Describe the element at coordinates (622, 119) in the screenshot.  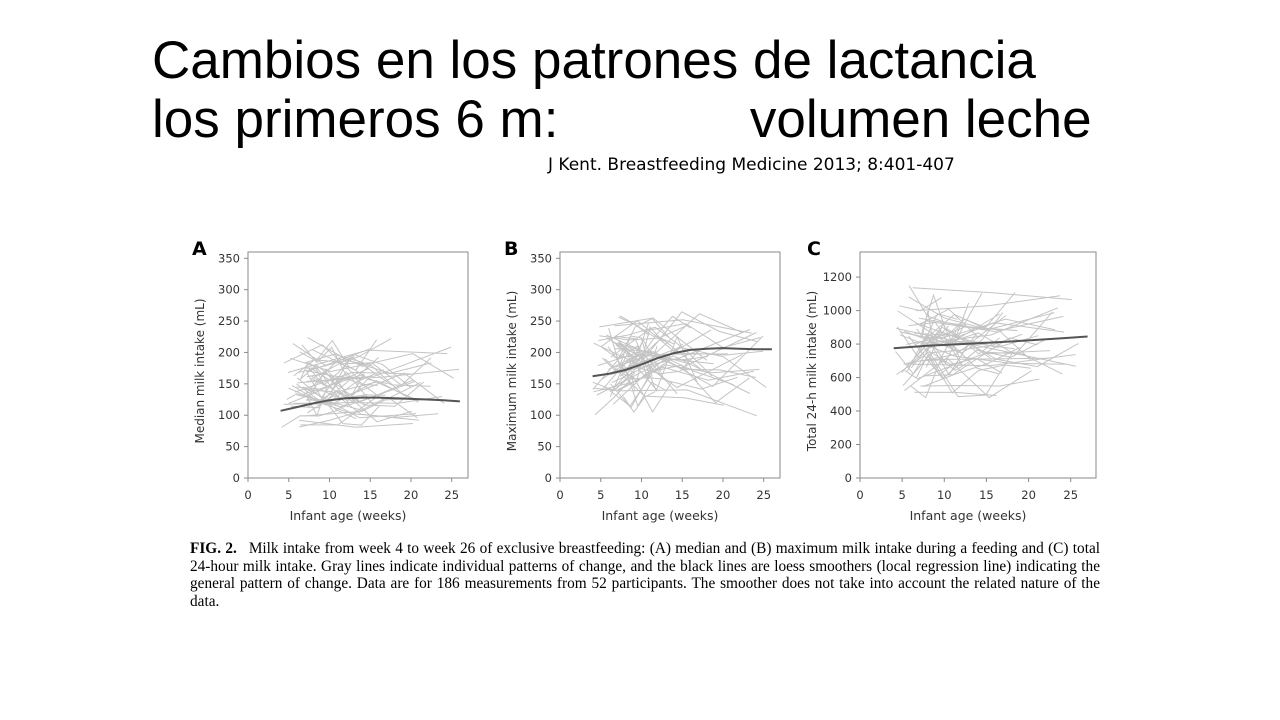
I see `slide-title-line2: los primeros 6 m: volumen leche` at that location.